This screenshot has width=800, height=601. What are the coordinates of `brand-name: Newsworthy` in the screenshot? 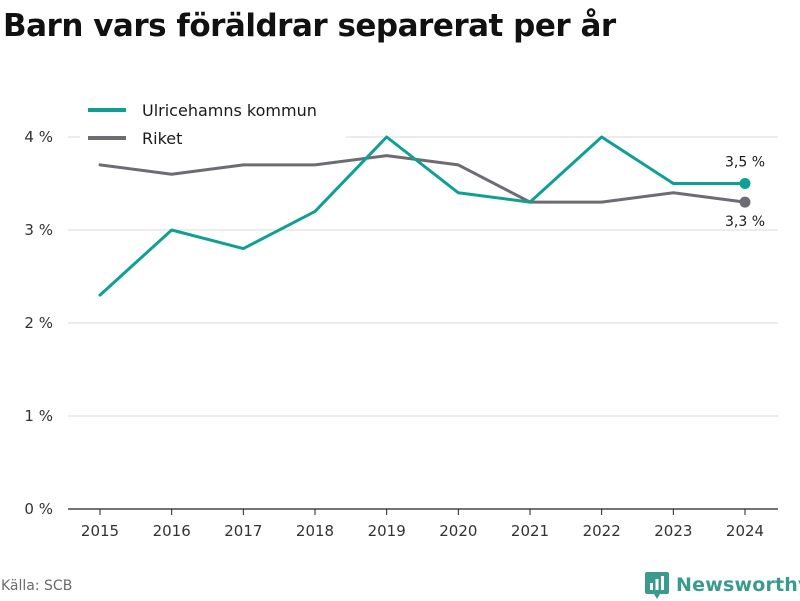 It's located at (738, 585).